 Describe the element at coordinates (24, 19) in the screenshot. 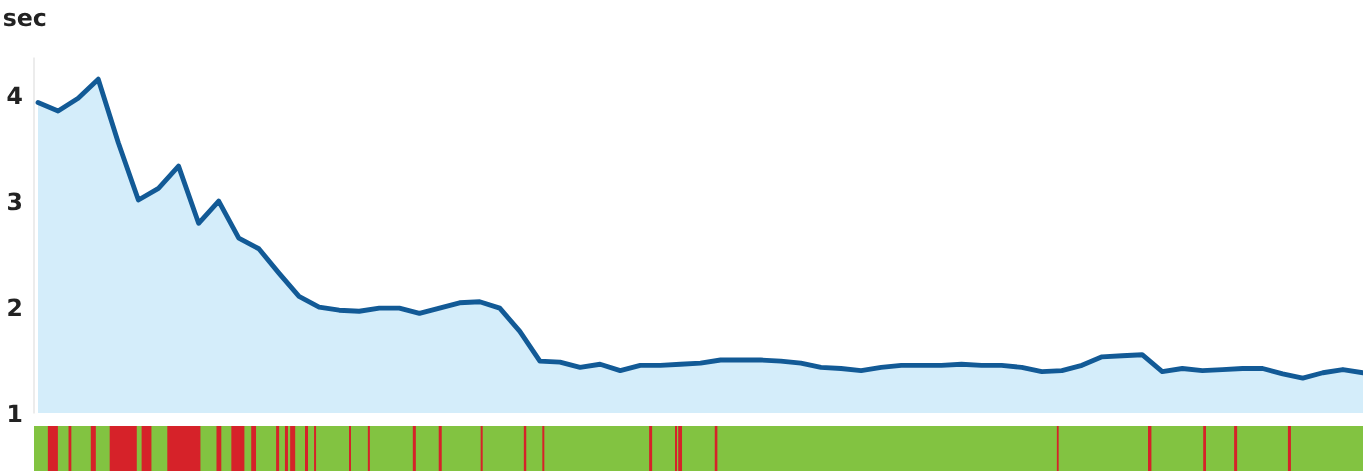

I see `y-axis-title: sec` at that location.